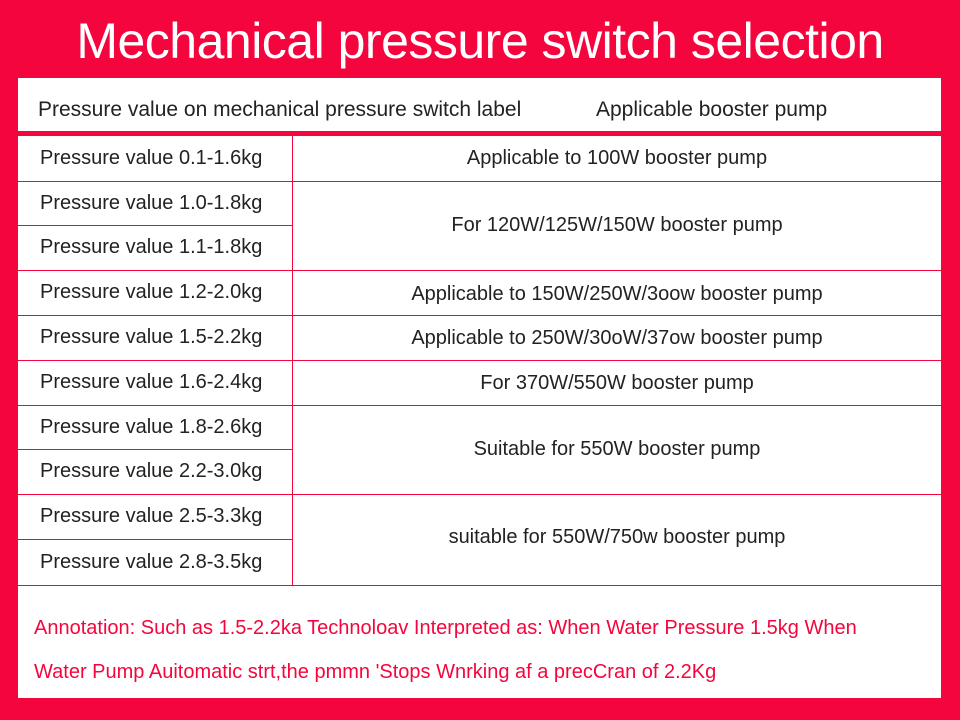 The image size is (960, 720). Describe the element at coordinates (155, 248) in the screenshot. I see `pressure-cell: Pressure value 1.1-1.8kg` at that location.